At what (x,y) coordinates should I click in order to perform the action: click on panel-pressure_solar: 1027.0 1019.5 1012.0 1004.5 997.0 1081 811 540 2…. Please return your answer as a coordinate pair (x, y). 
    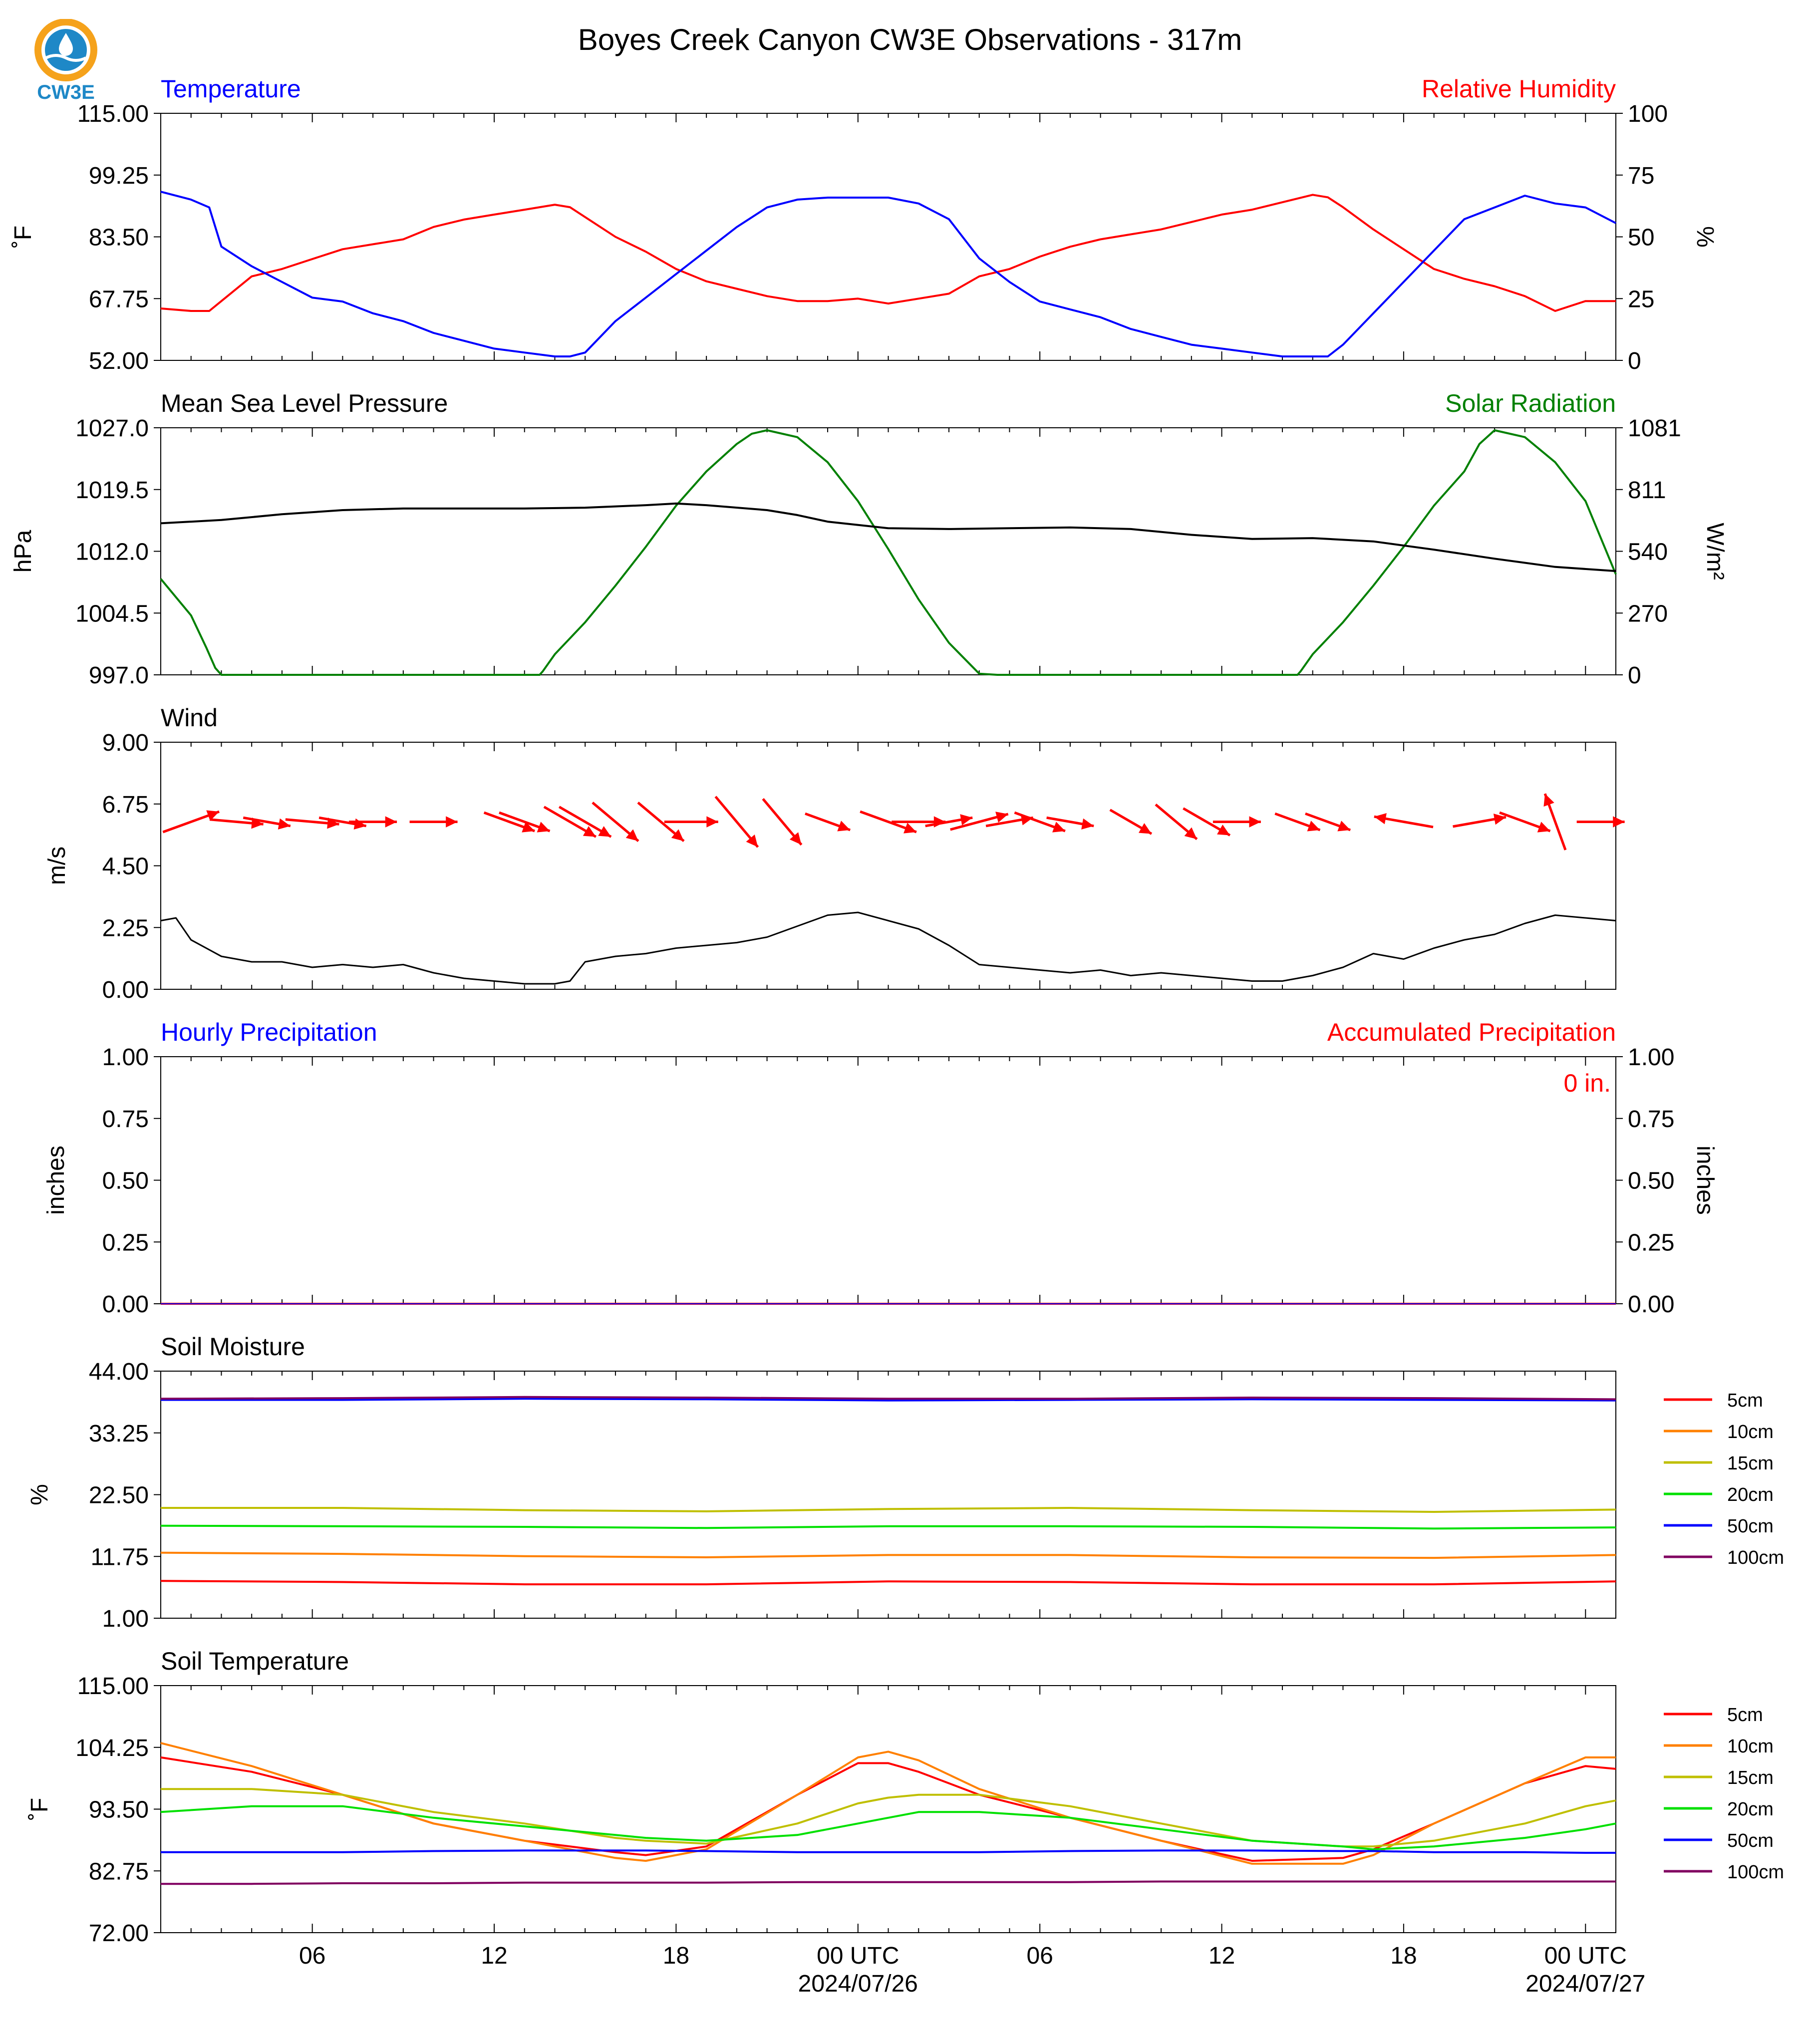
    Looking at the image, I should click on (869, 539).